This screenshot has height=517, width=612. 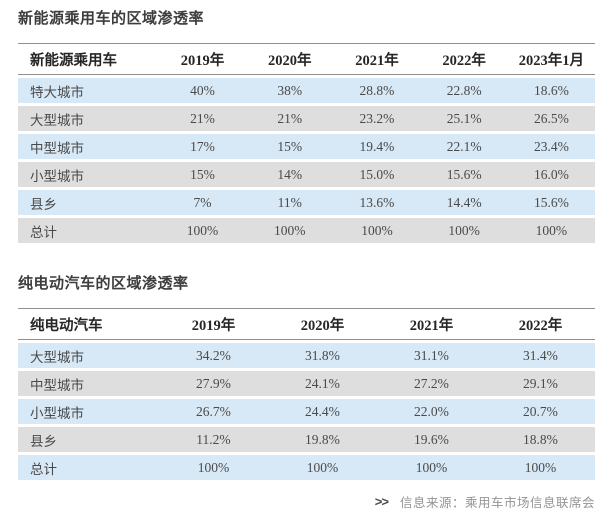 What do you see at coordinates (551, 146) in the screenshot?
I see `cell-value: 23.4%` at bounding box center [551, 146].